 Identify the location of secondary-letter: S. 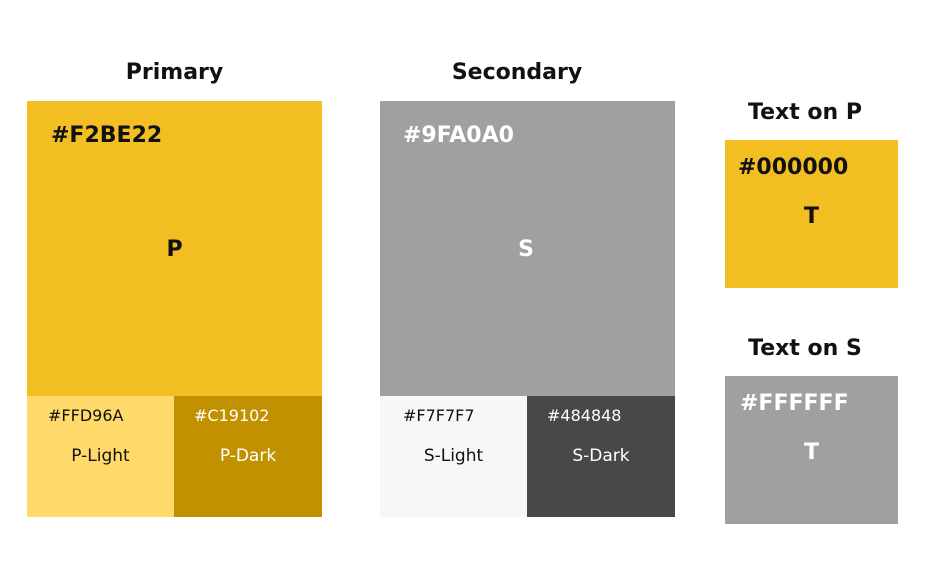
(526, 249).